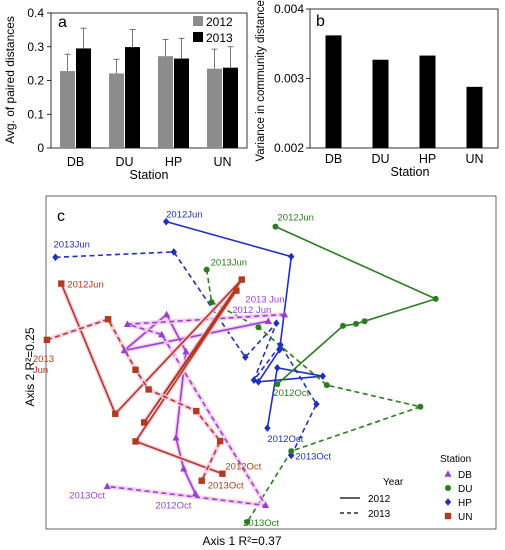  Describe the element at coordinates (251, 310) in the screenshot. I see `panel-c-point-label-line: 2012 Jun` at that location.